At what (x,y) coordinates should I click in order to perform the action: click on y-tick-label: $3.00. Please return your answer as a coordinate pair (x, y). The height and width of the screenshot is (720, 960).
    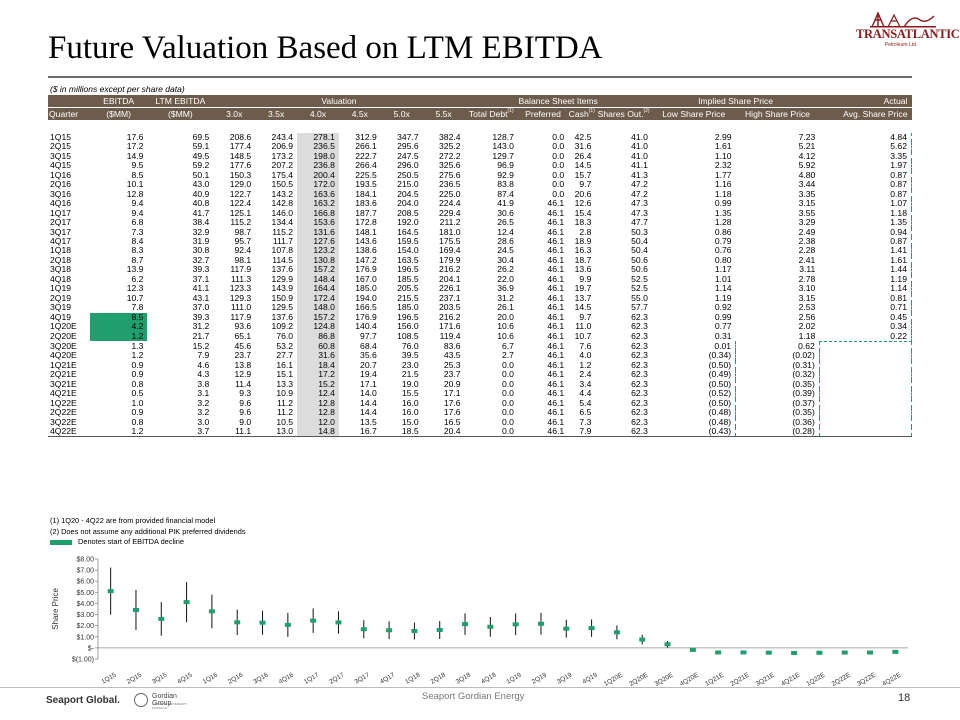
    Looking at the image, I should click on (85, 615).